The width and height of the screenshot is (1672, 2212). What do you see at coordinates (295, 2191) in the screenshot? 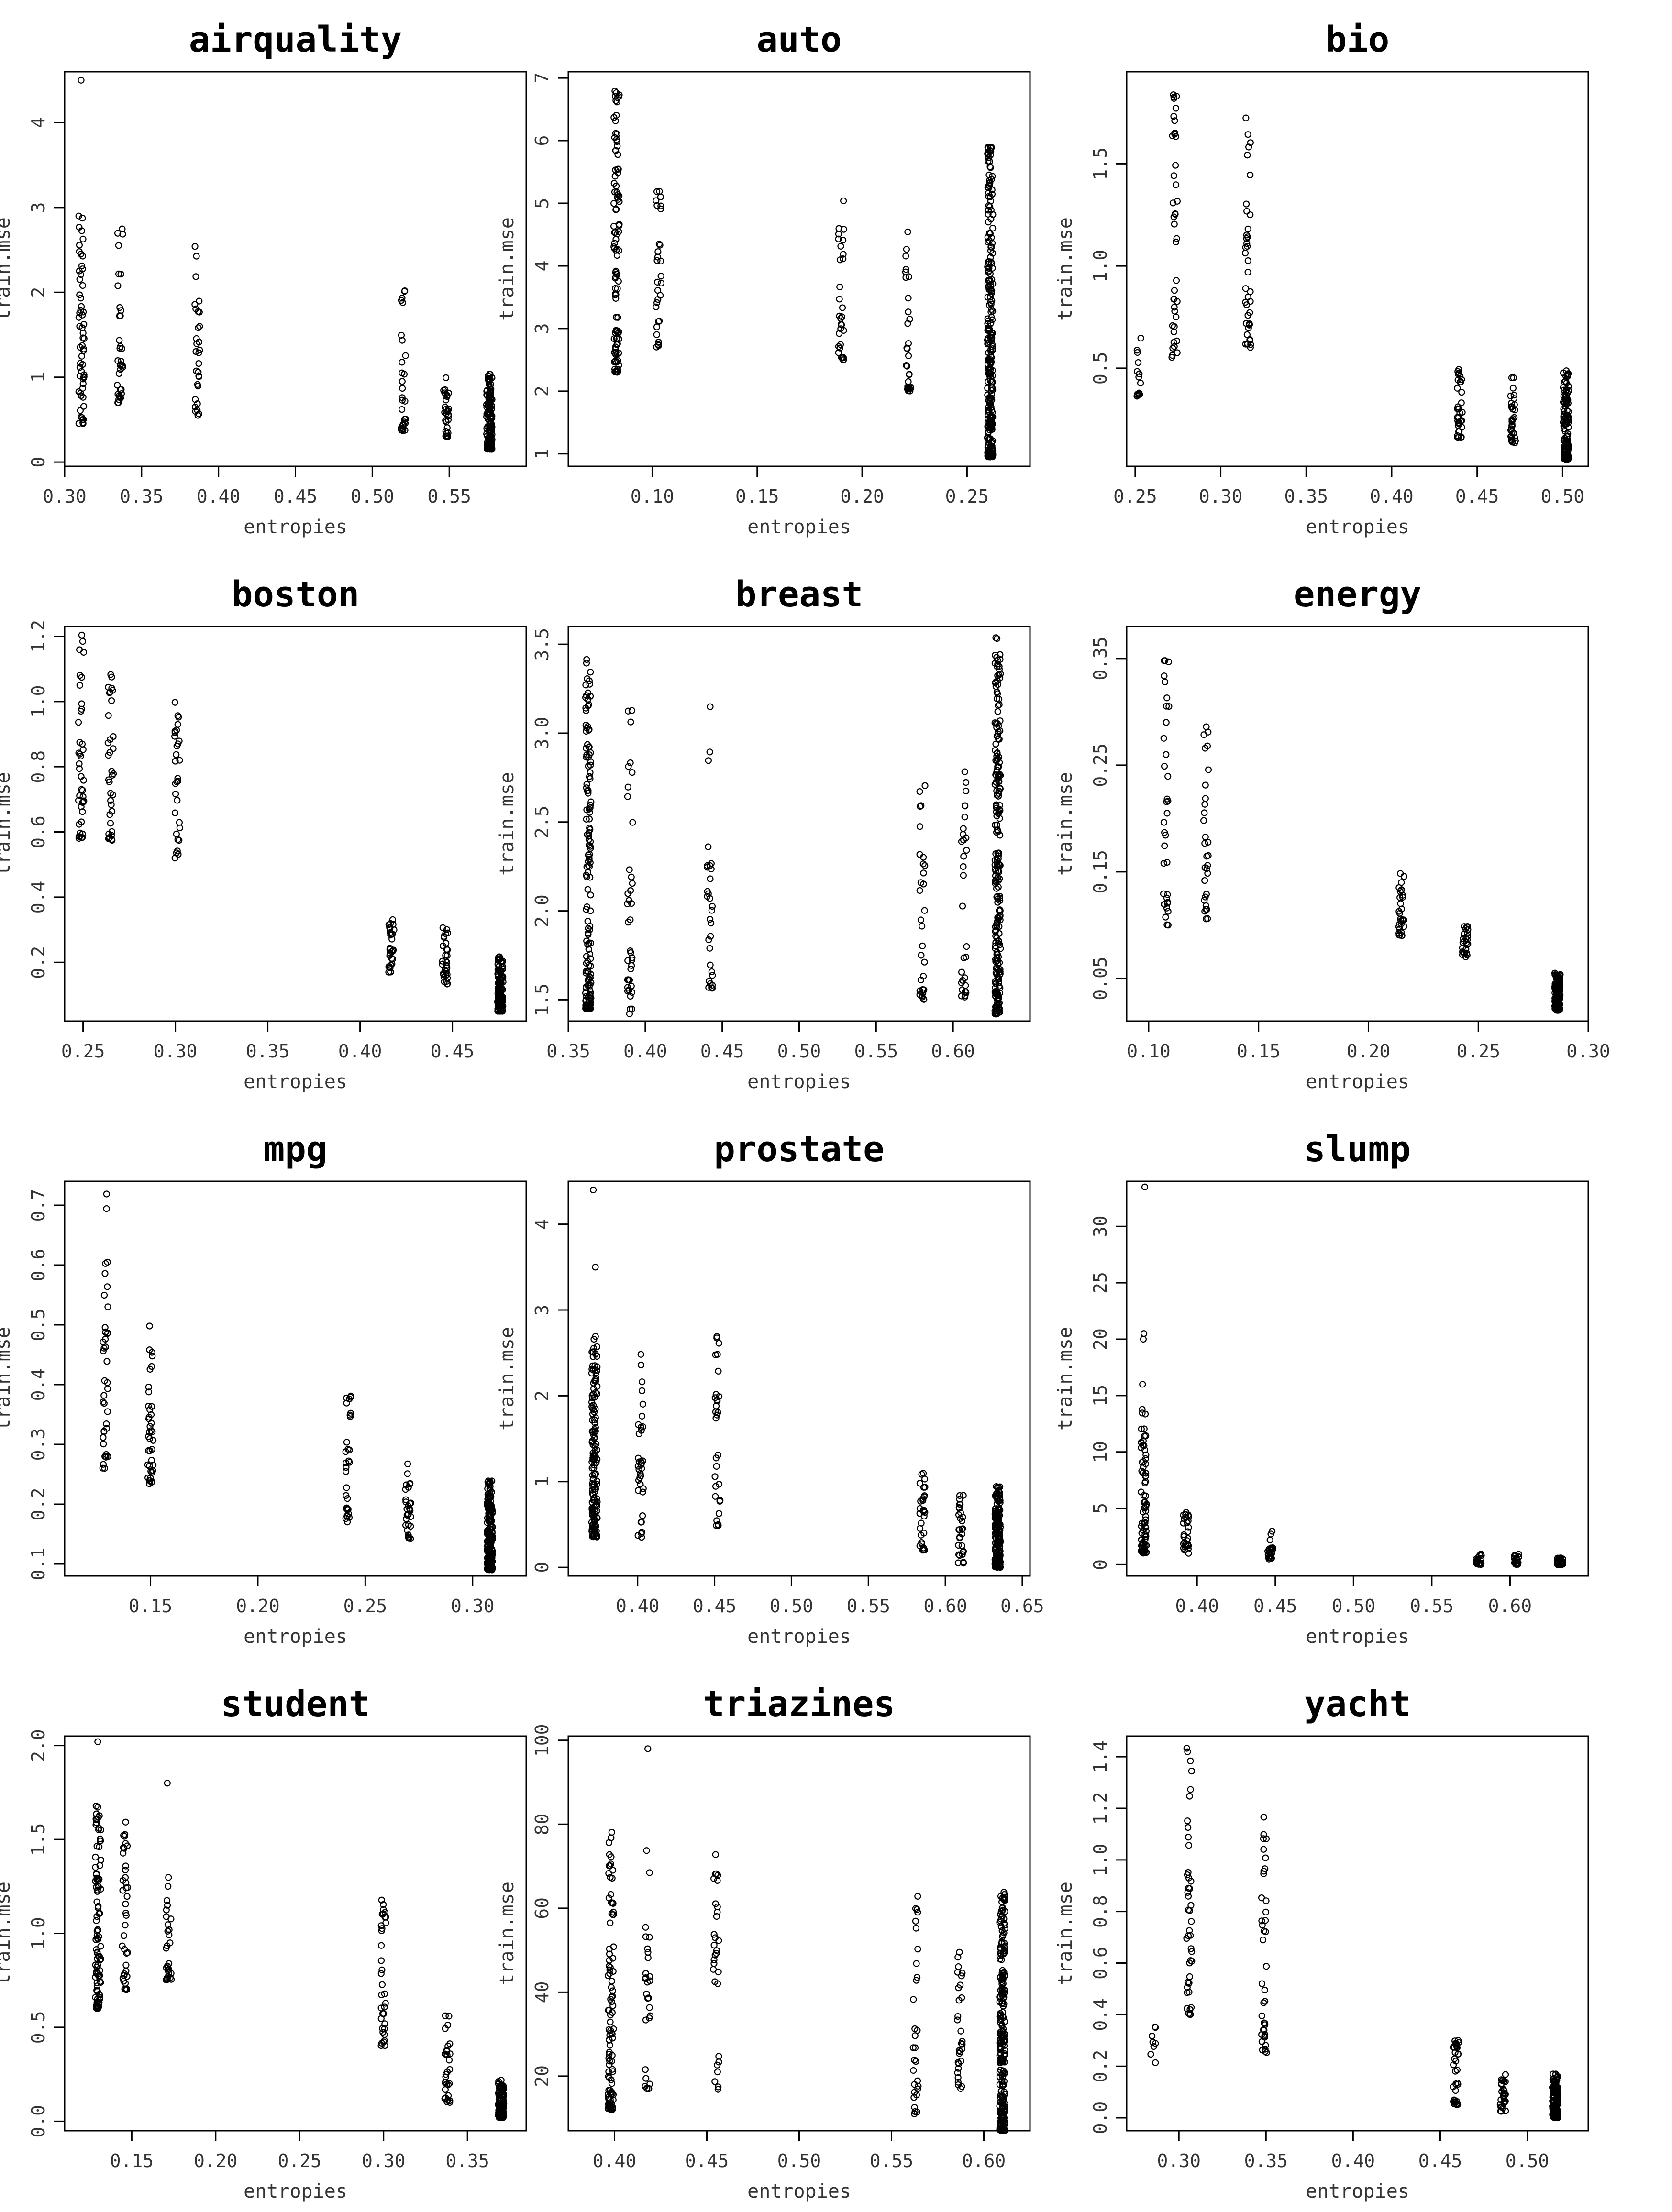
I see `x-axis-label: entropies` at bounding box center [295, 2191].